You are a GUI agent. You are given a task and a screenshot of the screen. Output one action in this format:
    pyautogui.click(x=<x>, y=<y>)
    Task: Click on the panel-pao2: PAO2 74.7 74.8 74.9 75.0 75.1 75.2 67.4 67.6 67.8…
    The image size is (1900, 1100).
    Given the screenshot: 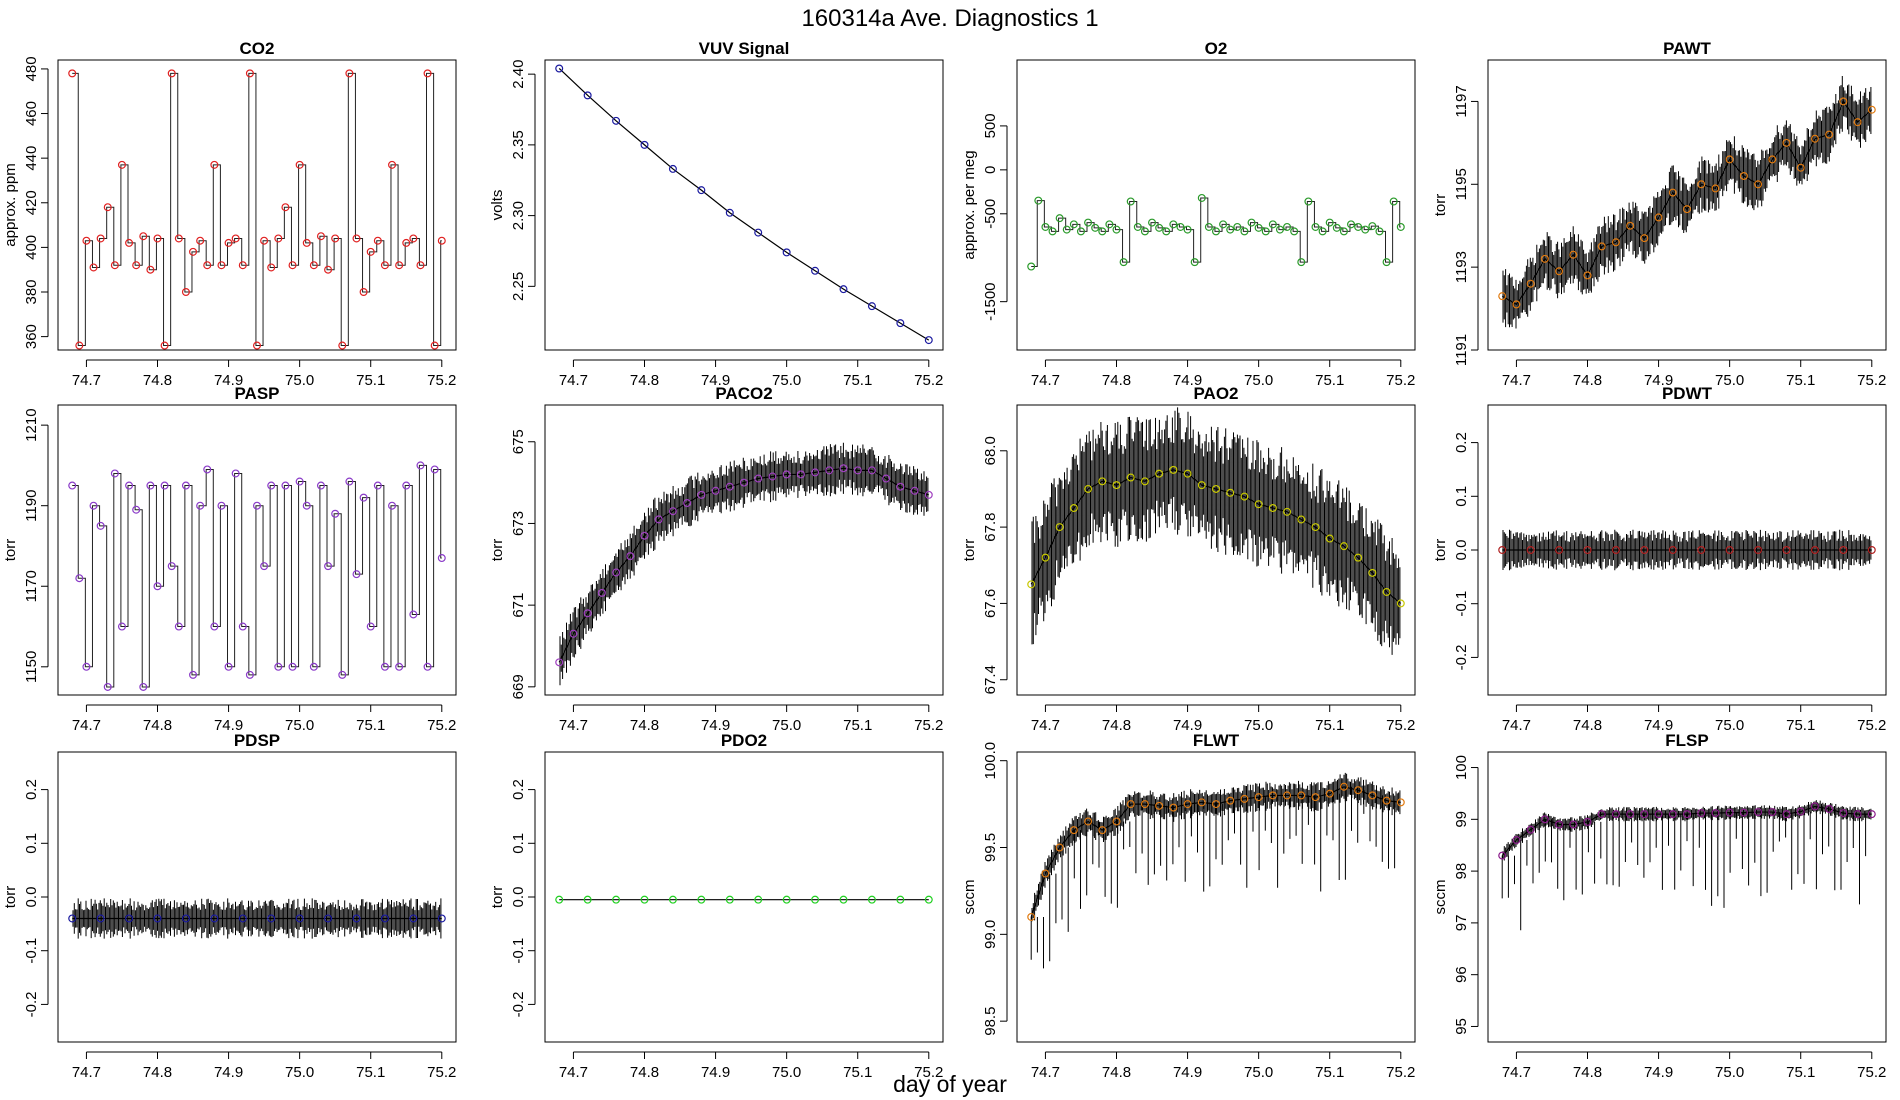 What is the action you would take?
    pyautogui.click(x=1188, y=559)
    